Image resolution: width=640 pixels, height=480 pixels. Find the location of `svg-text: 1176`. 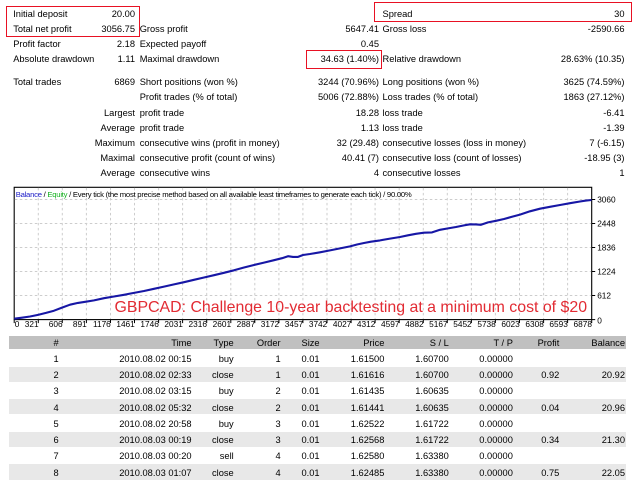

svg-text: 1176 is located at coordinates (102, 324).